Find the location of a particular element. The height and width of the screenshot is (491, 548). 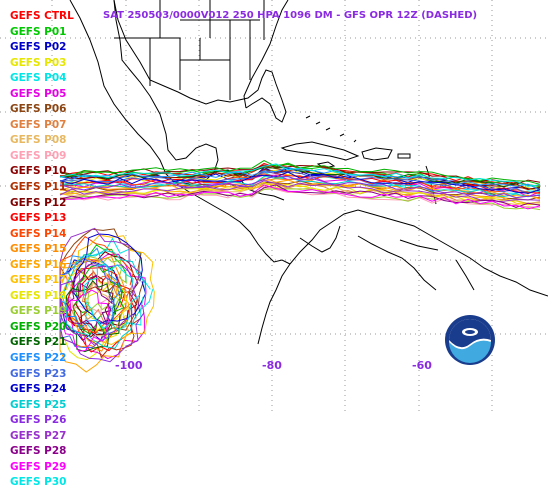

longitude-label: -80 is located at coordinates (272, 365).